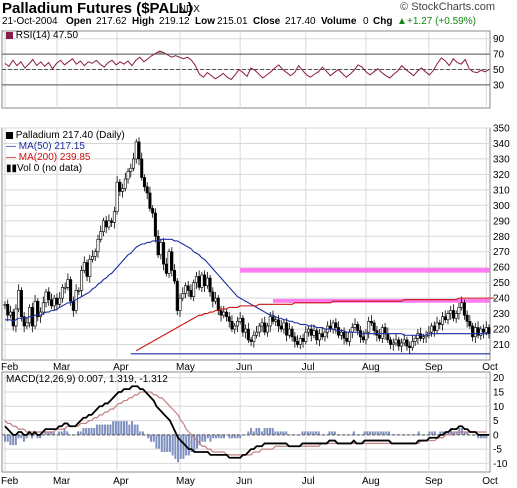  I want to click on close-label: Close, so click(267, 21).